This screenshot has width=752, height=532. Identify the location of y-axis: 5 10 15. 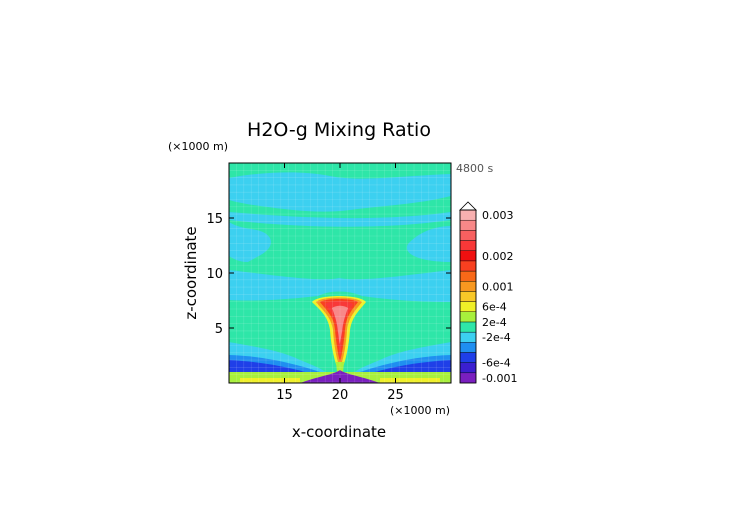
(328, 274).